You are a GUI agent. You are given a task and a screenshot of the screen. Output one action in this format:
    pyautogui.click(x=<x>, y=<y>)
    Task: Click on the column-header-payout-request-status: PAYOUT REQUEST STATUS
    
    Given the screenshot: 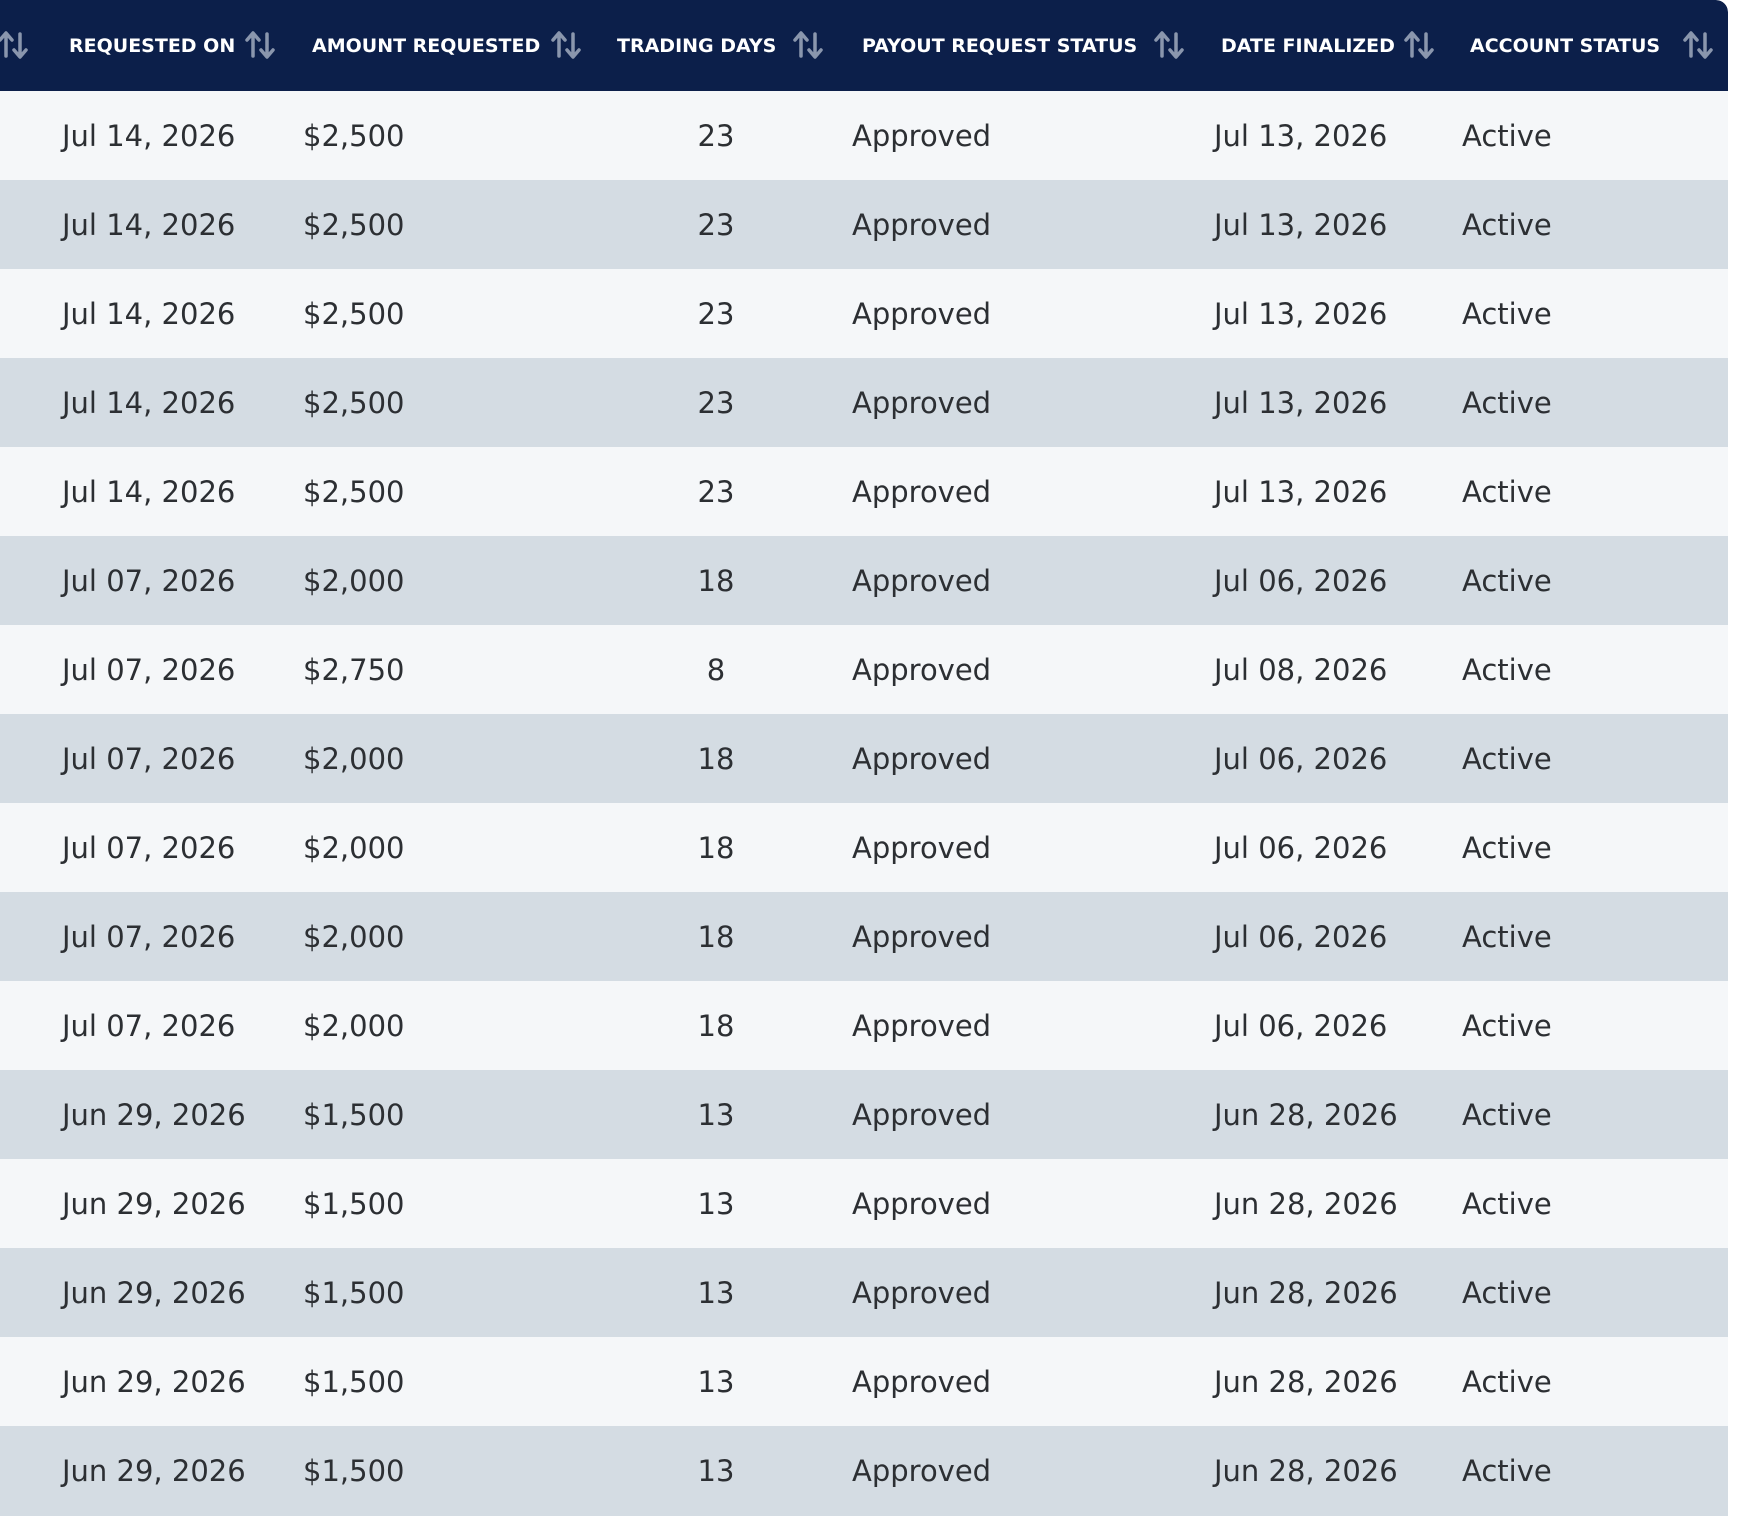 What is the action you would take?
    pyautogui.click(x=999, y=45)
    